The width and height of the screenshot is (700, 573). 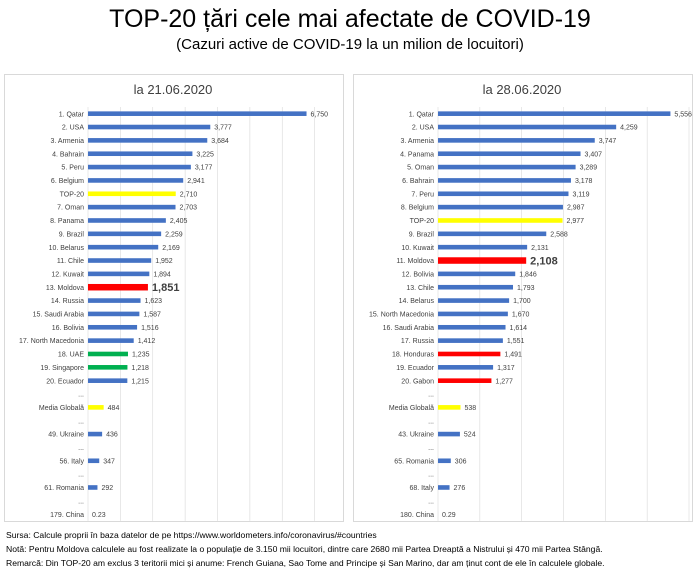 I want to click on category-label-20-gabon: 20. Gabon, so click(x=417, y=381).